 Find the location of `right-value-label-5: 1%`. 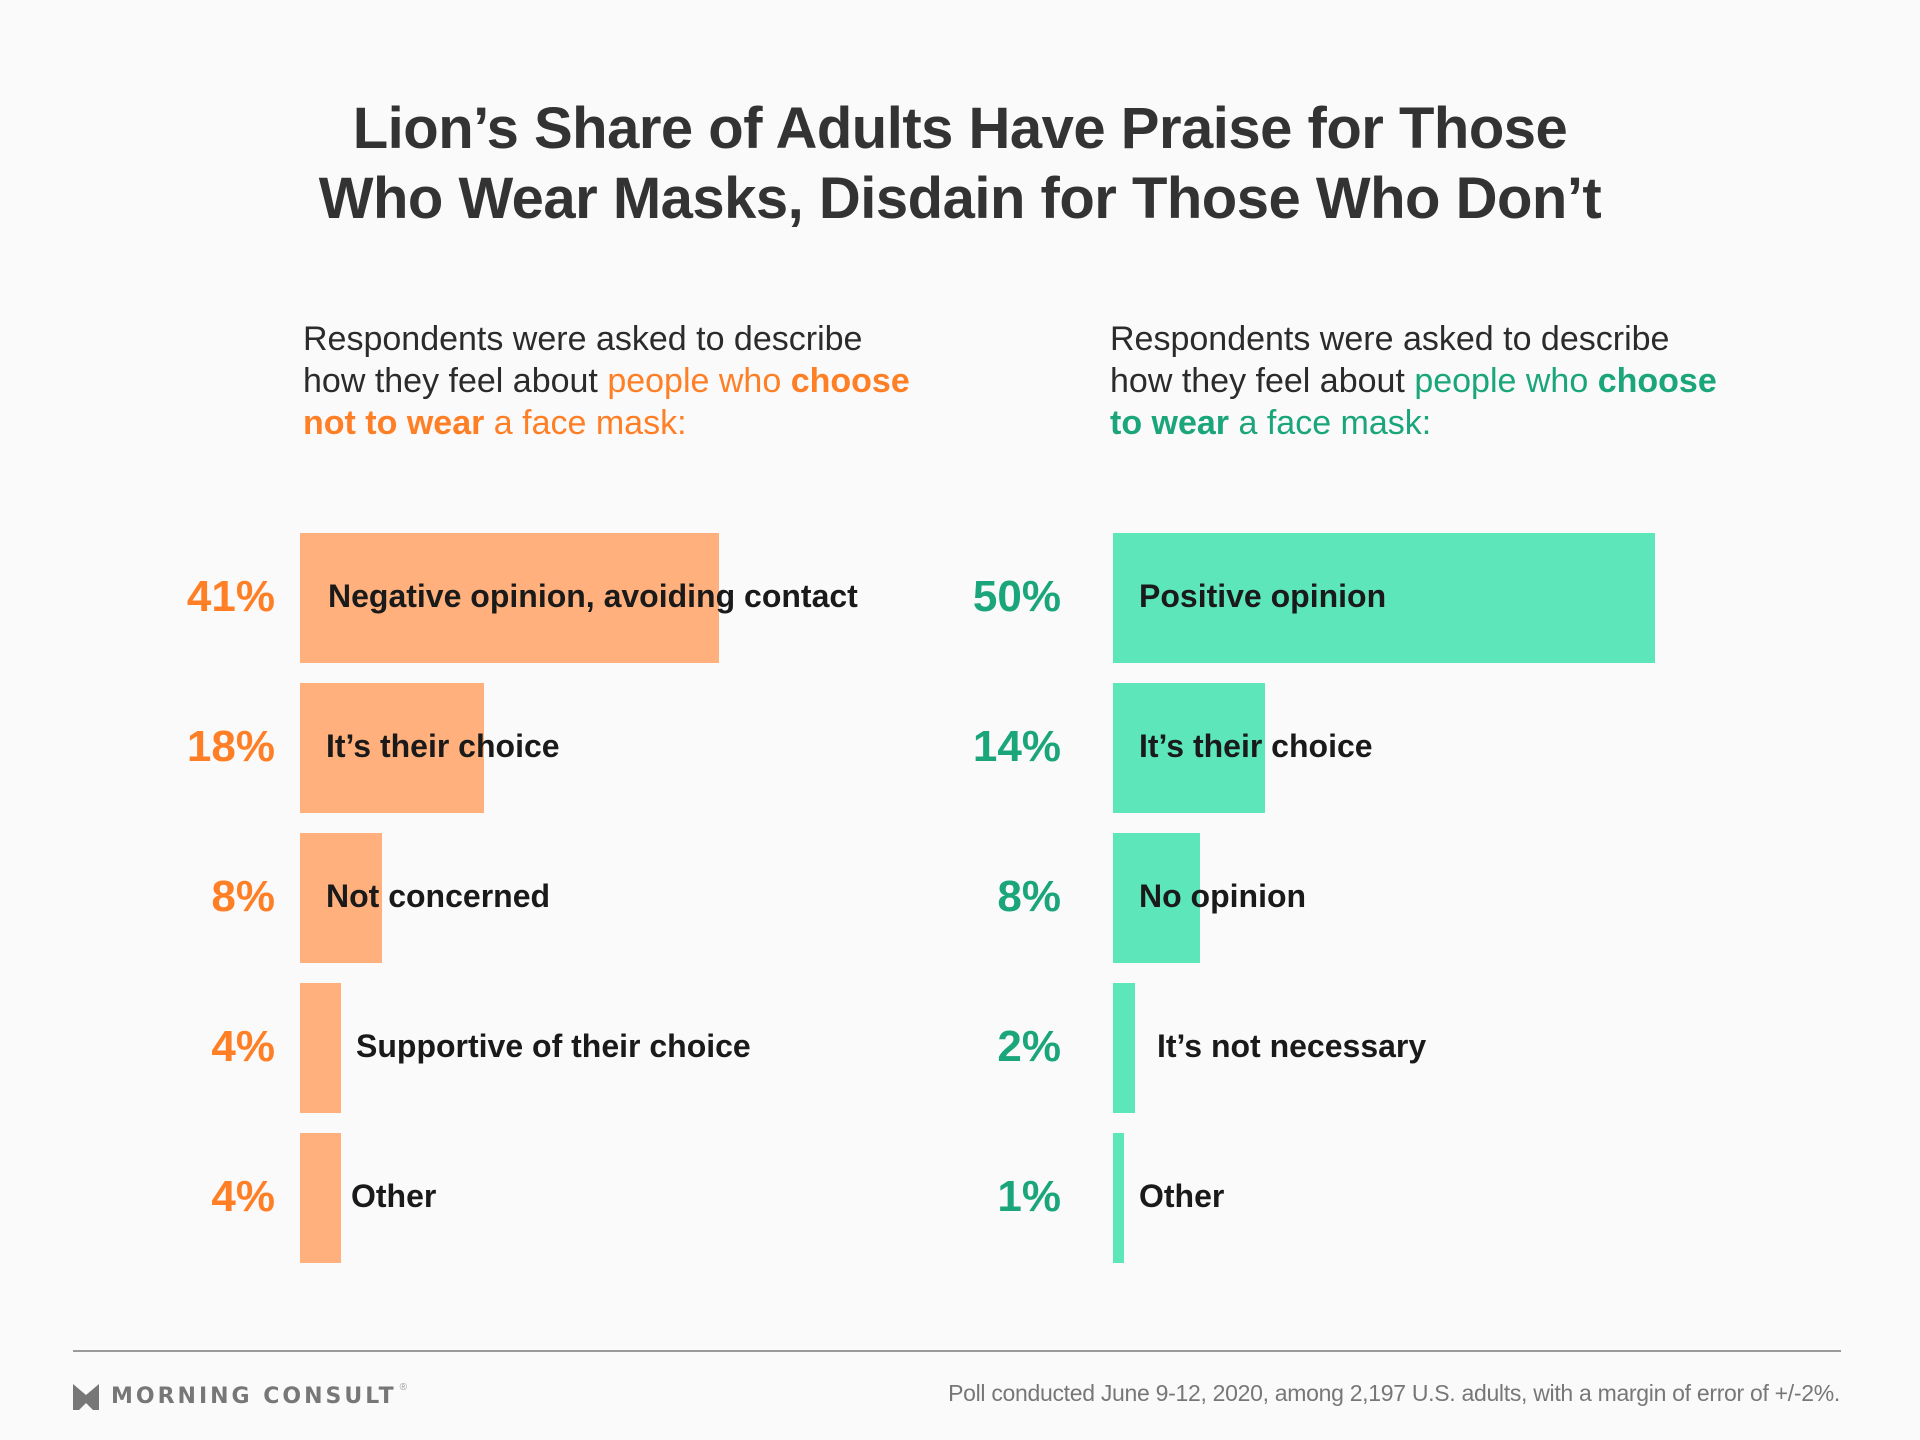

right-value-label-5: 1% is located at coordinates (1029, 1196).